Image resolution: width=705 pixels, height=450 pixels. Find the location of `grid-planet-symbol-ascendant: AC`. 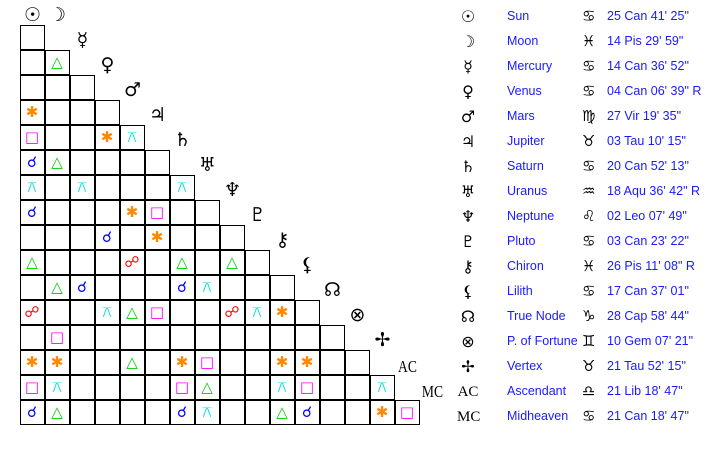

grid-planet-symbol-ascendant: AC is located at coordinates (407, 366).